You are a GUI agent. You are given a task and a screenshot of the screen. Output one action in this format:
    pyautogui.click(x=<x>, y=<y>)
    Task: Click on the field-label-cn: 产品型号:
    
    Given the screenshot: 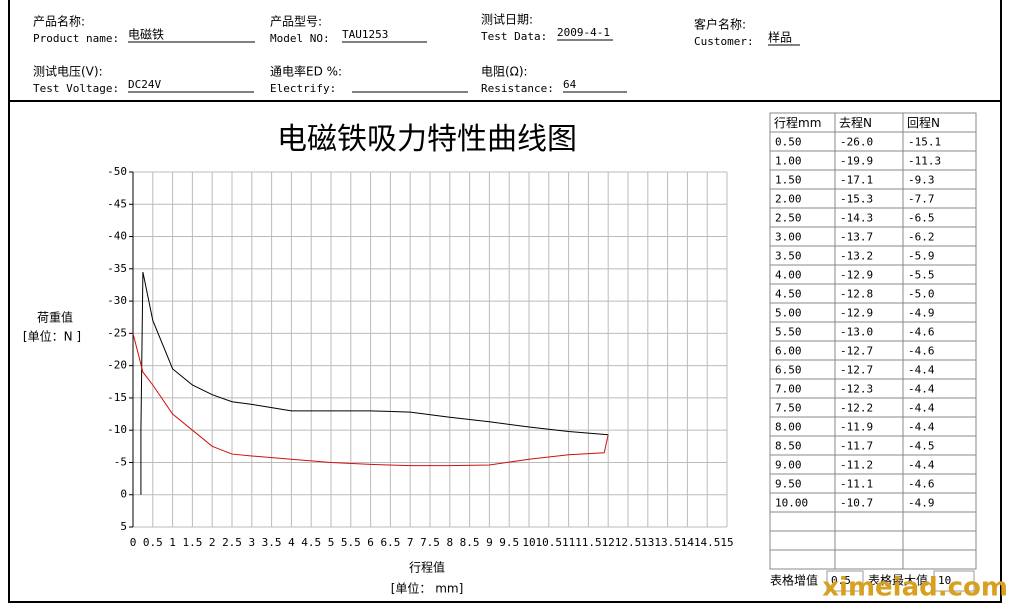 What is the action you would take?
    pyautogui.click(x=296, y=22)
    